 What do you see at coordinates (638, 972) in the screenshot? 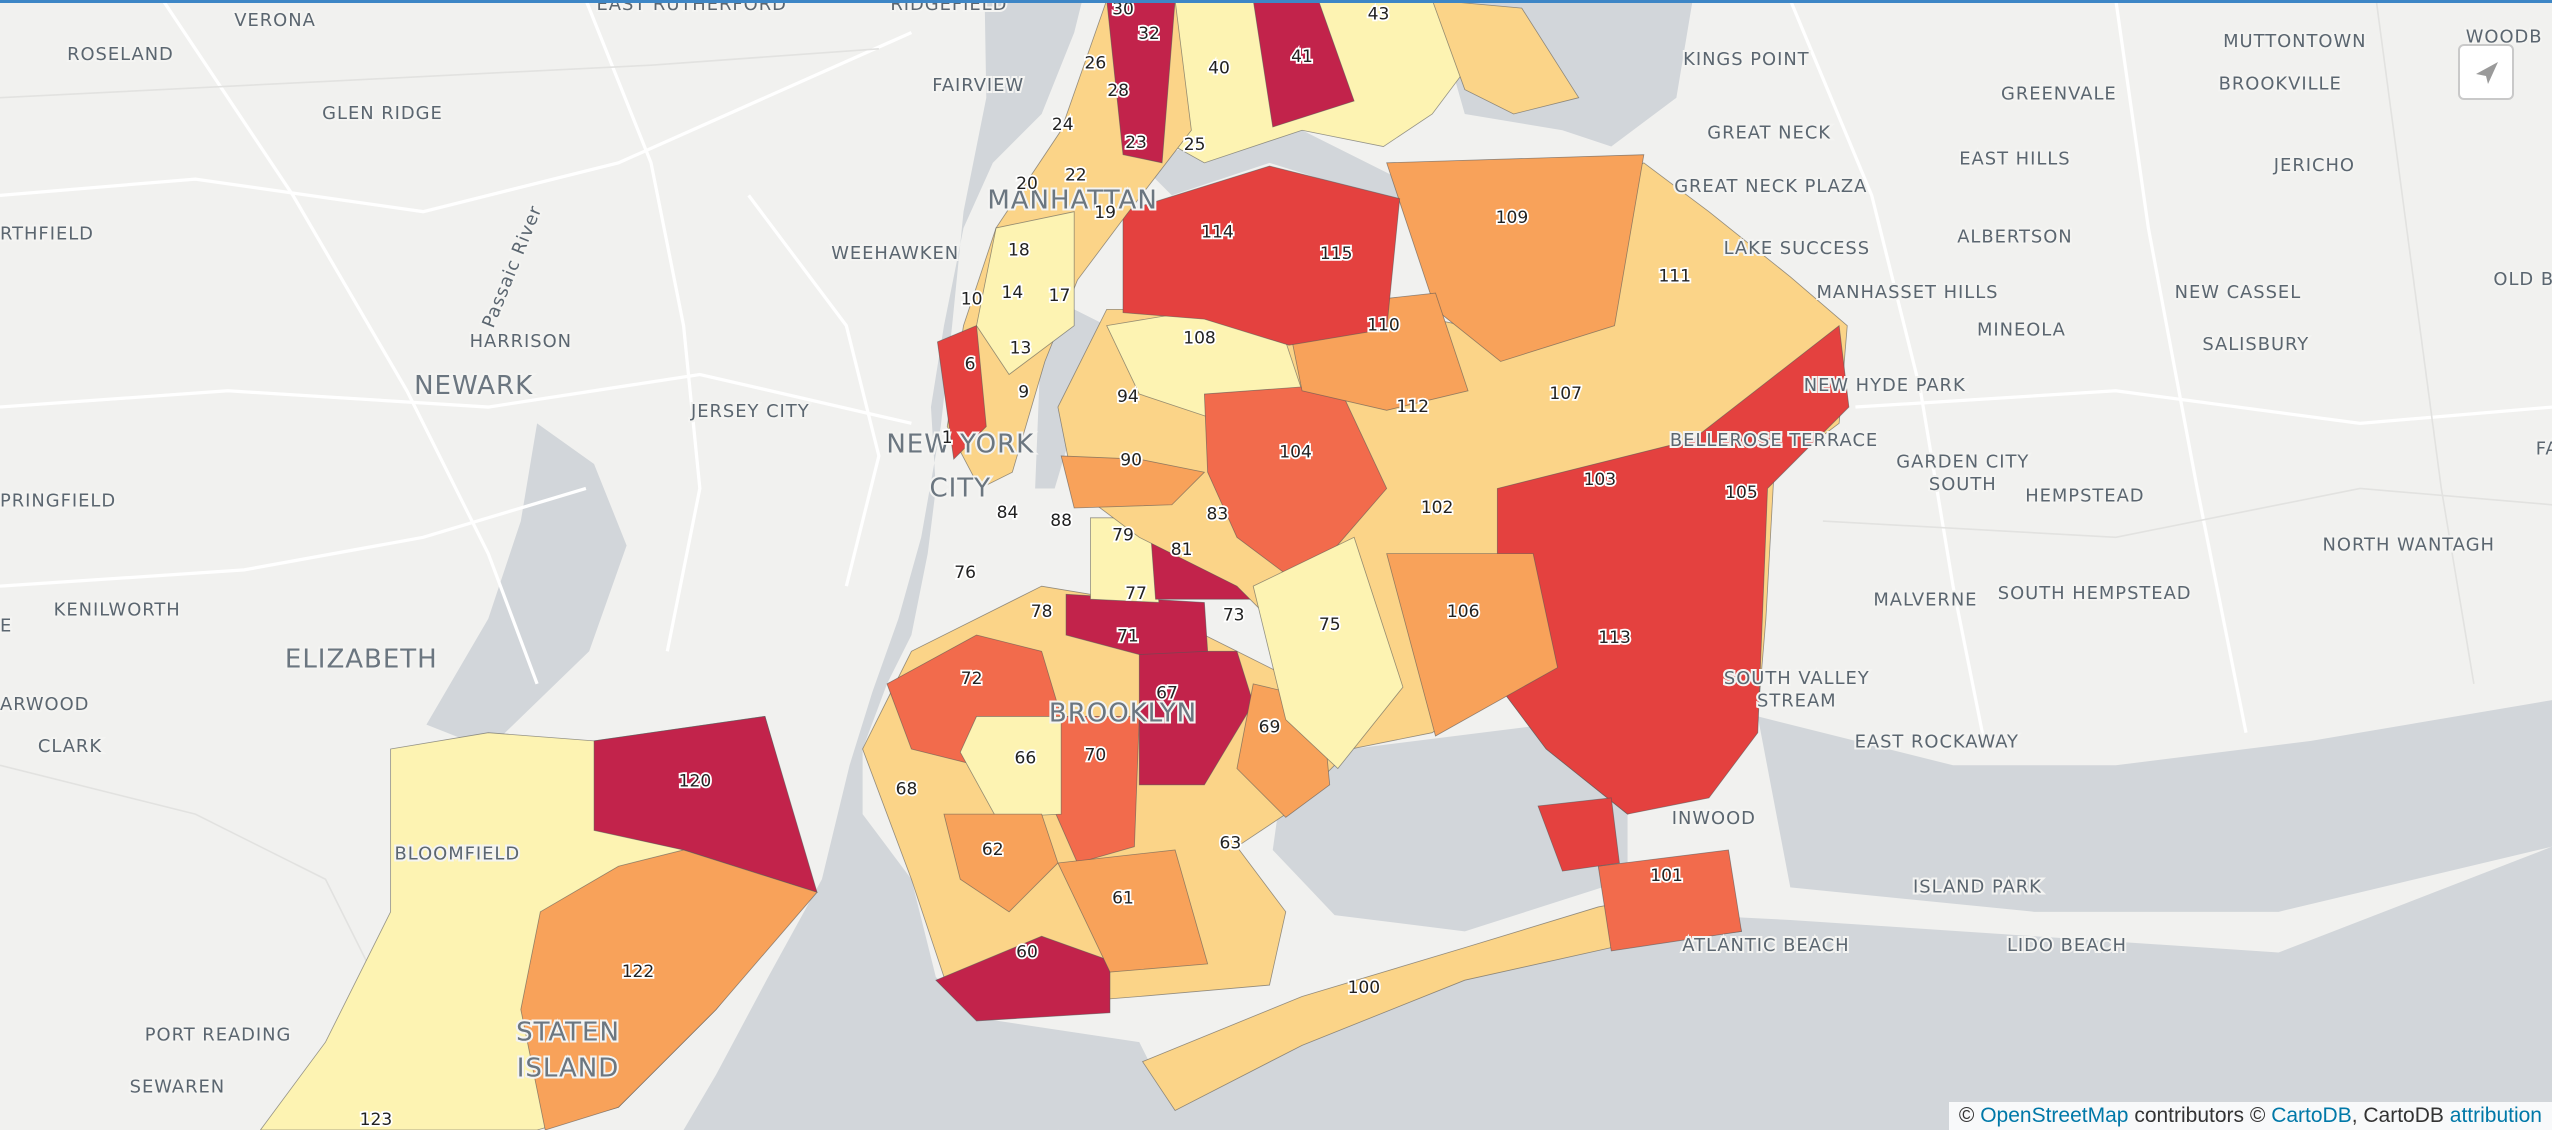
I see `precinct-label: 122` at bounding box center [638, 972].